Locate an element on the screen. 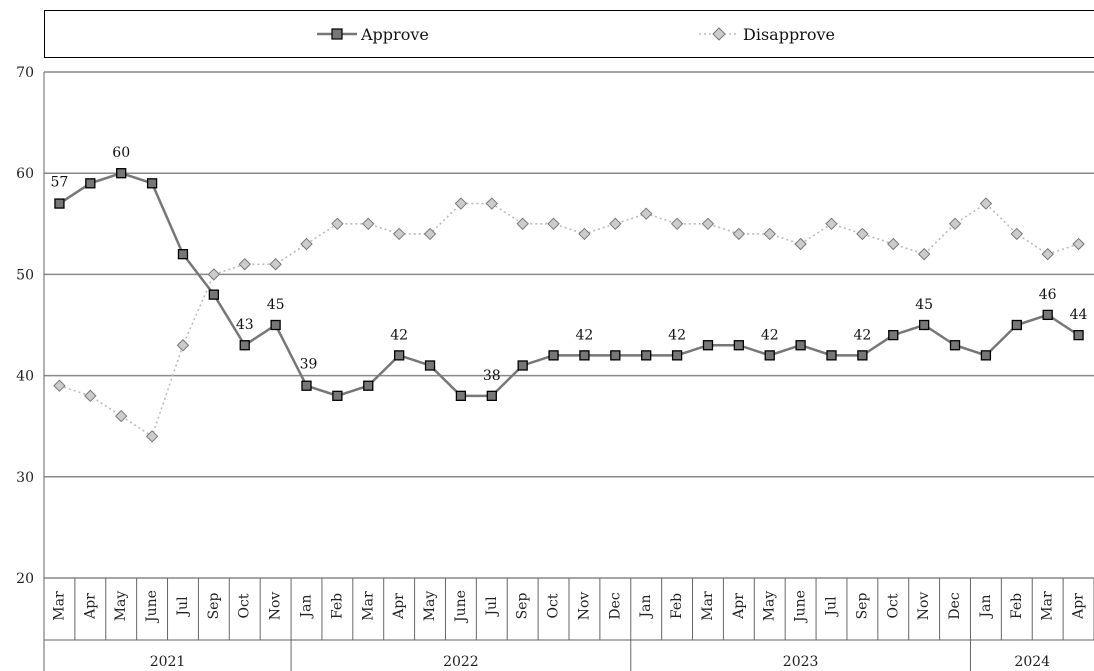  y-tick-label-60: 60 is located at coordinates (25, 174).